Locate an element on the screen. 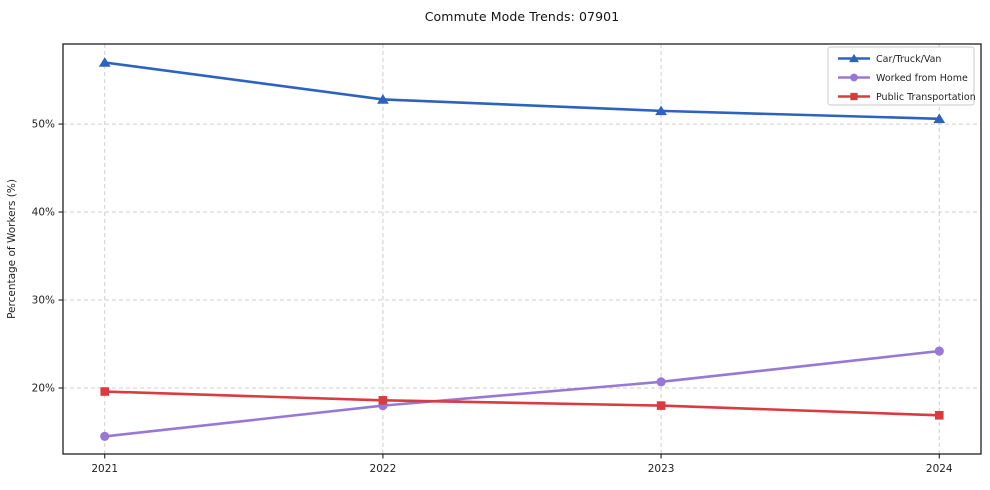  legend-box is located at coordinates (901, 76).